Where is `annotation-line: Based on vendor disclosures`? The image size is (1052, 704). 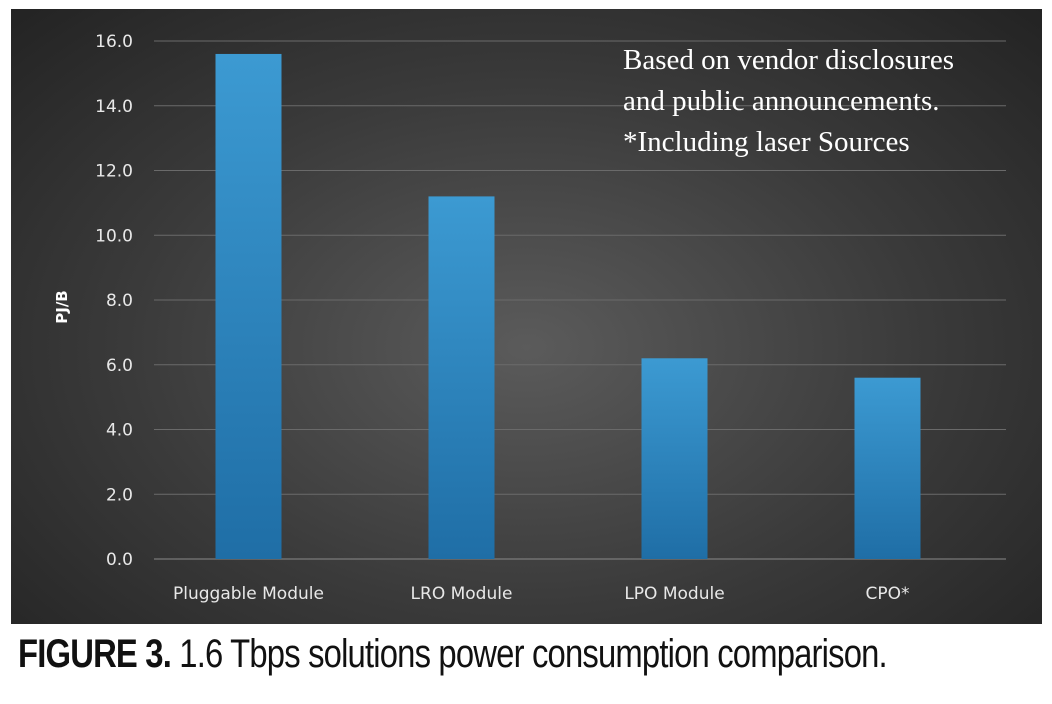 annotation-line: Based on vendor disclosures is located at coordinates (789, 60).